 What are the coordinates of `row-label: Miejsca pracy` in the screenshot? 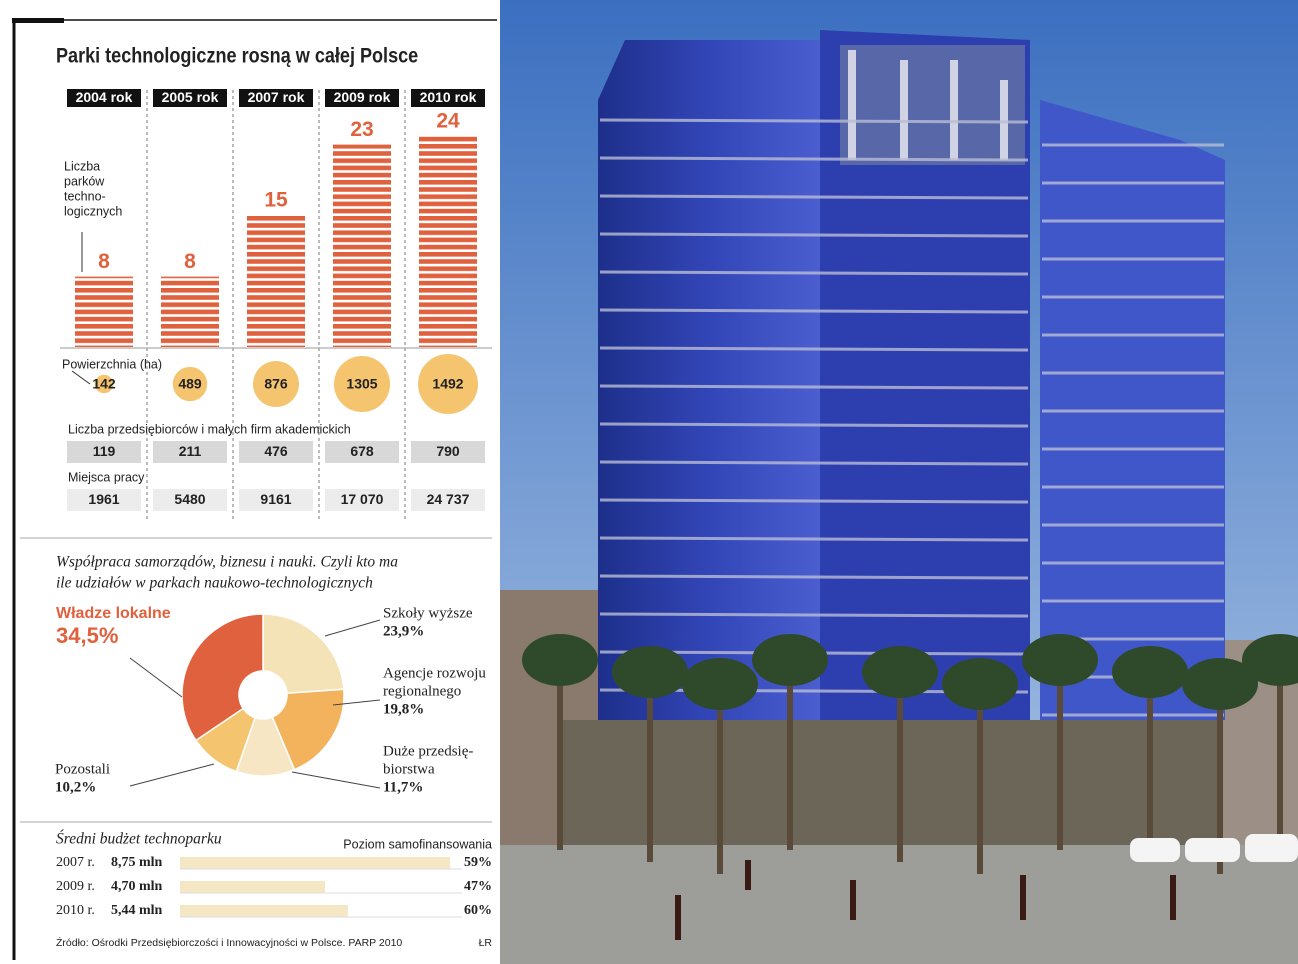 It's located at (106, 477).